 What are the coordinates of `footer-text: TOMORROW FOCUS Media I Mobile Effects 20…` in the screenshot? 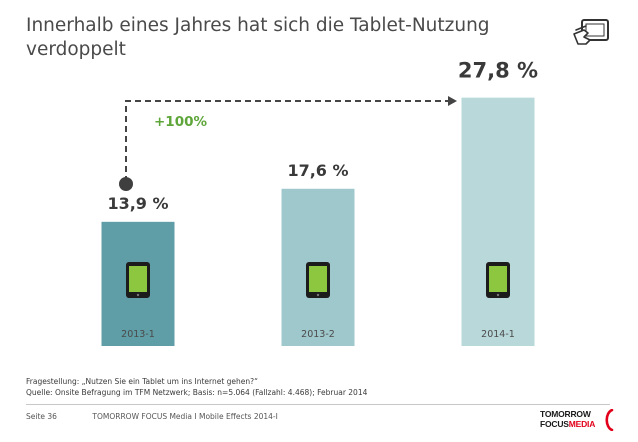 It's located at (185, 416).